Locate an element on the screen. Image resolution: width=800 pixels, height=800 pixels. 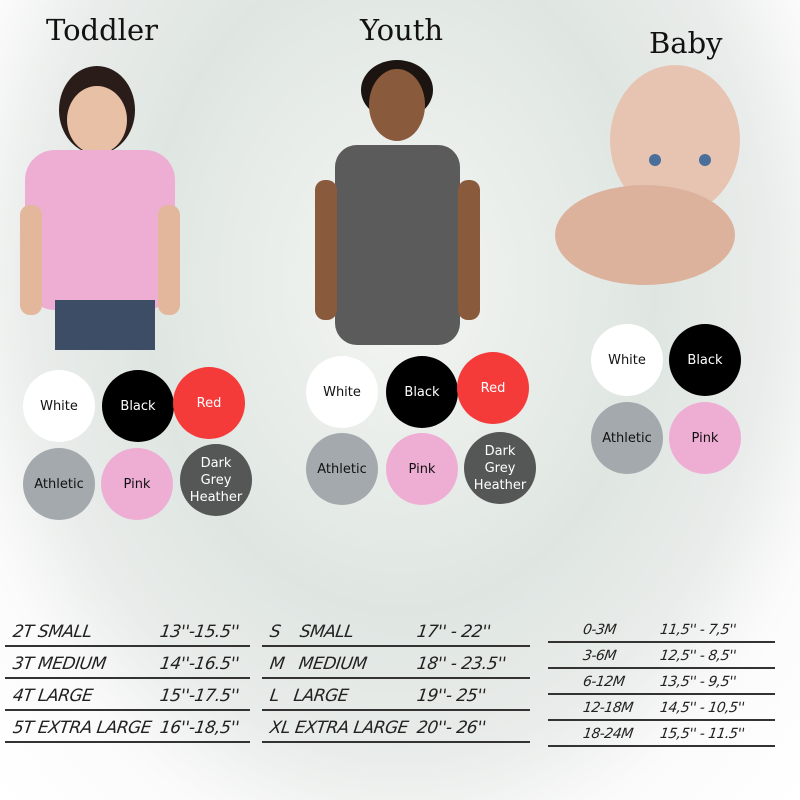
size-range: 18'' - 23.5'' is located at coordinates (461, 664).